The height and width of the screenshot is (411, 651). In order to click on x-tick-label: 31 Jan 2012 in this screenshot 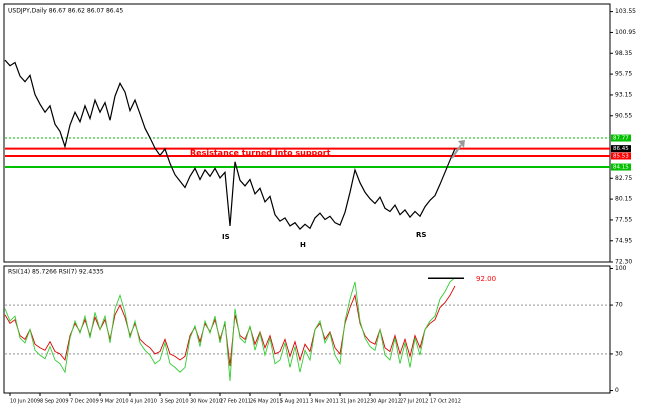, I will do `click(355, 402)`.